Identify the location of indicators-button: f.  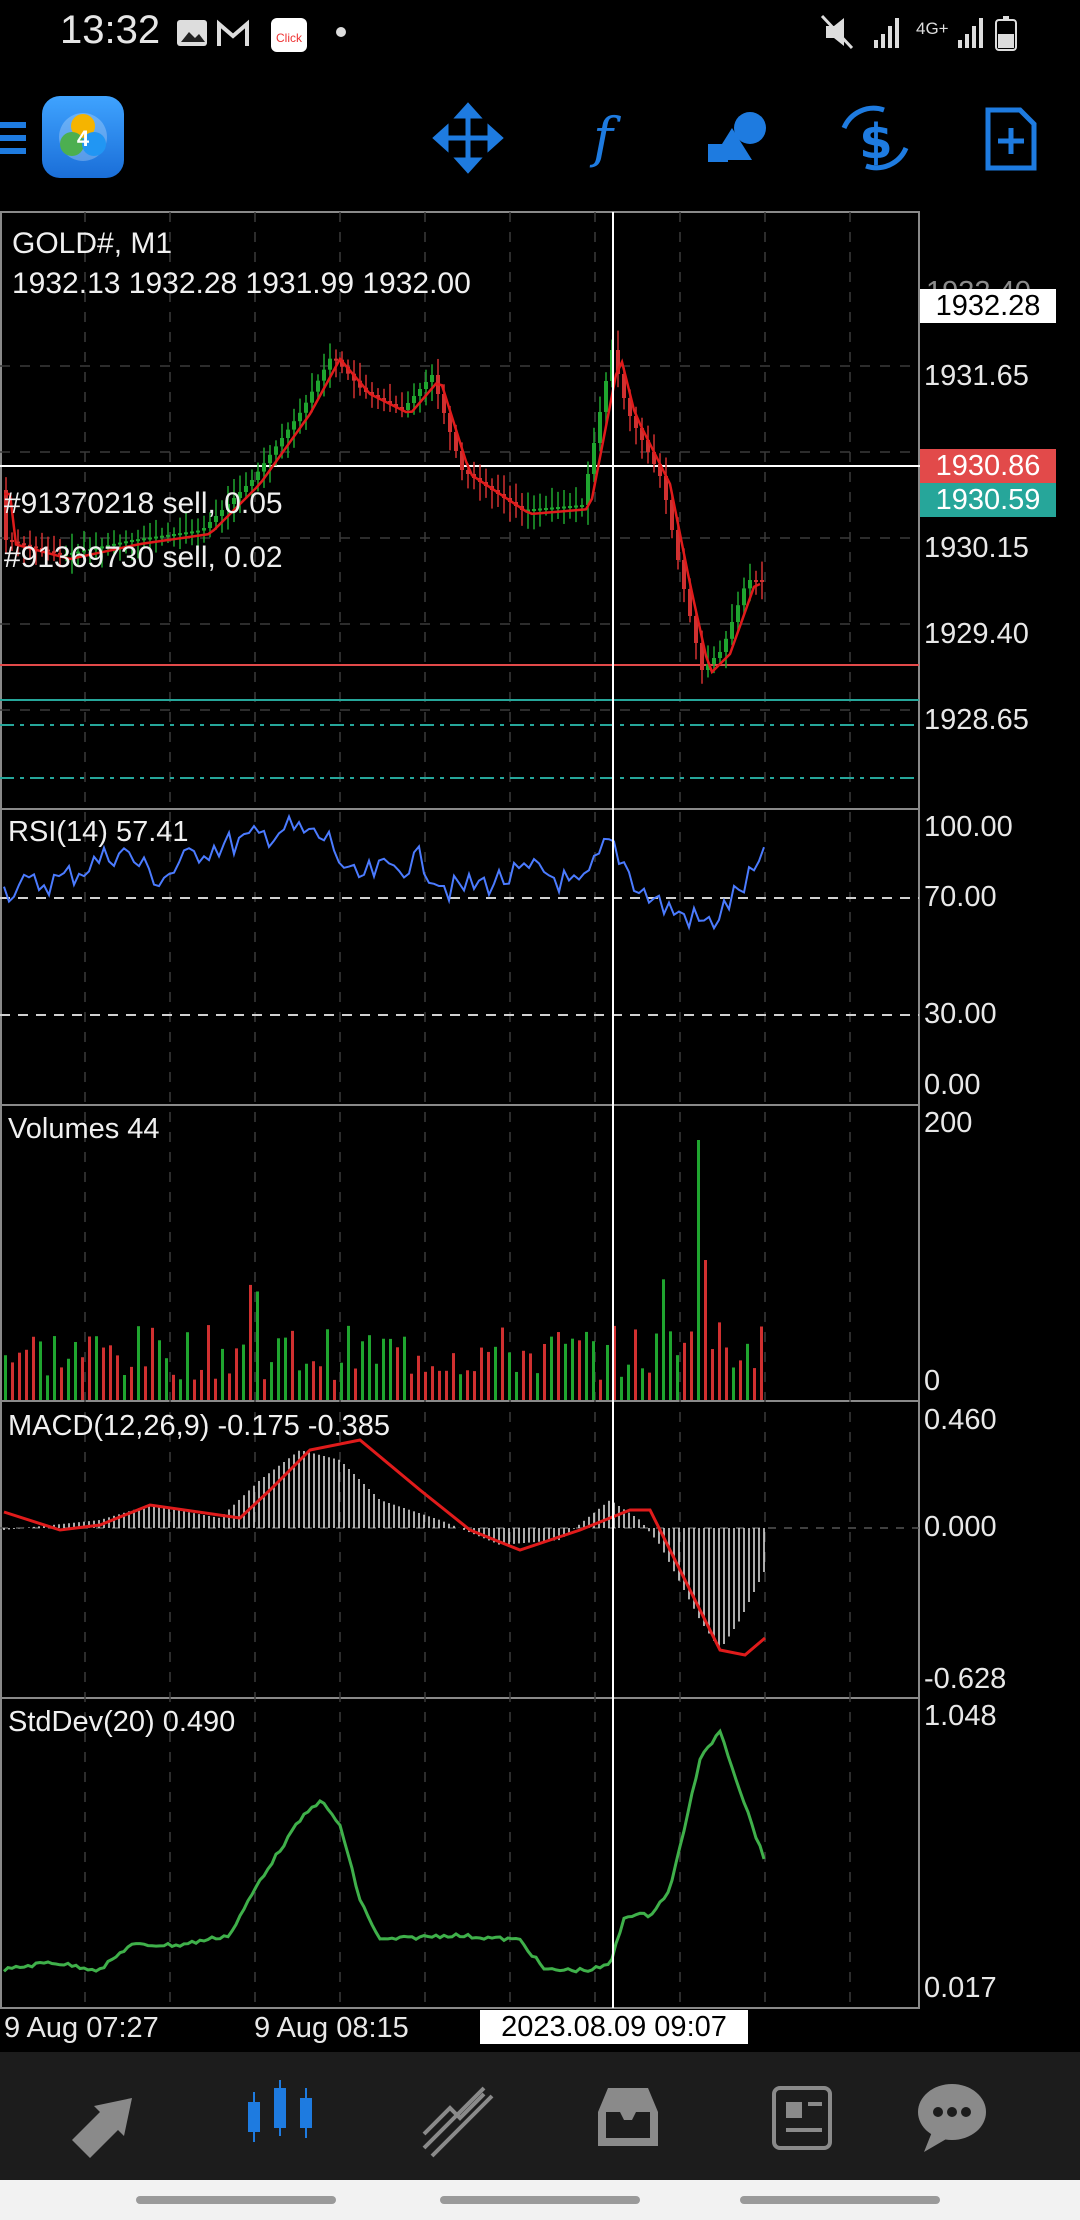
(603, 138).